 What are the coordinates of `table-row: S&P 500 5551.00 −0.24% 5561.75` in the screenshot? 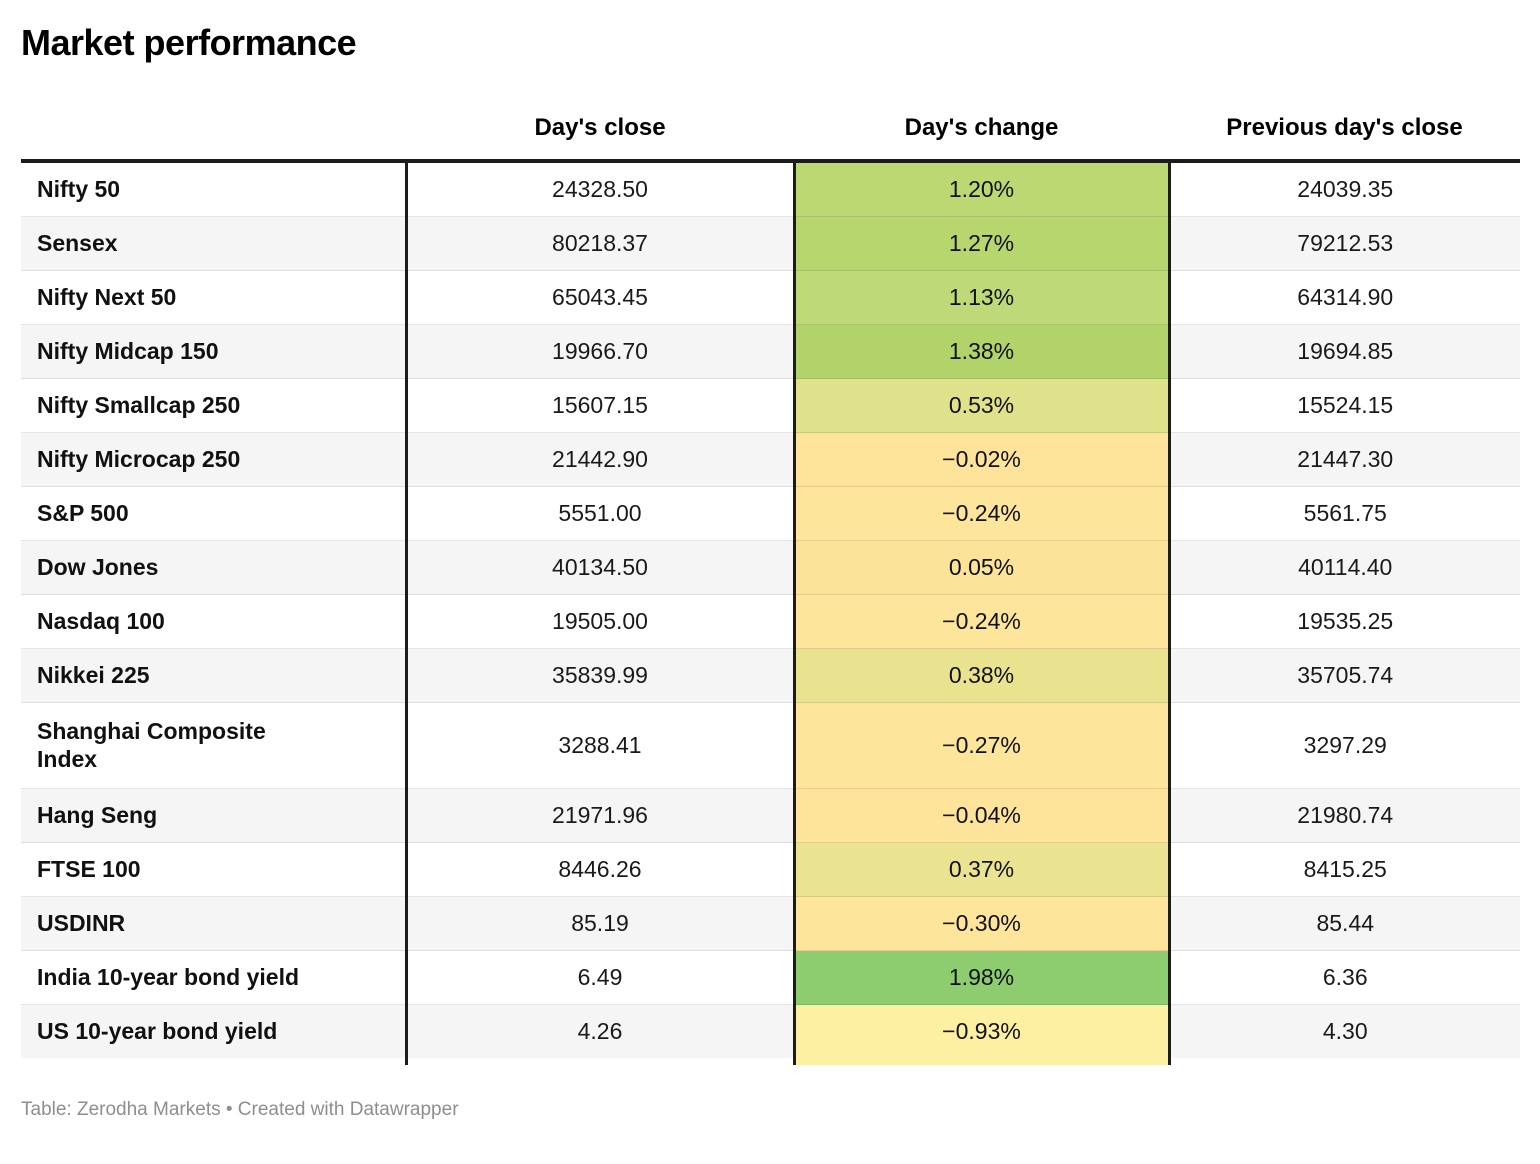 It's located at (770, 513).